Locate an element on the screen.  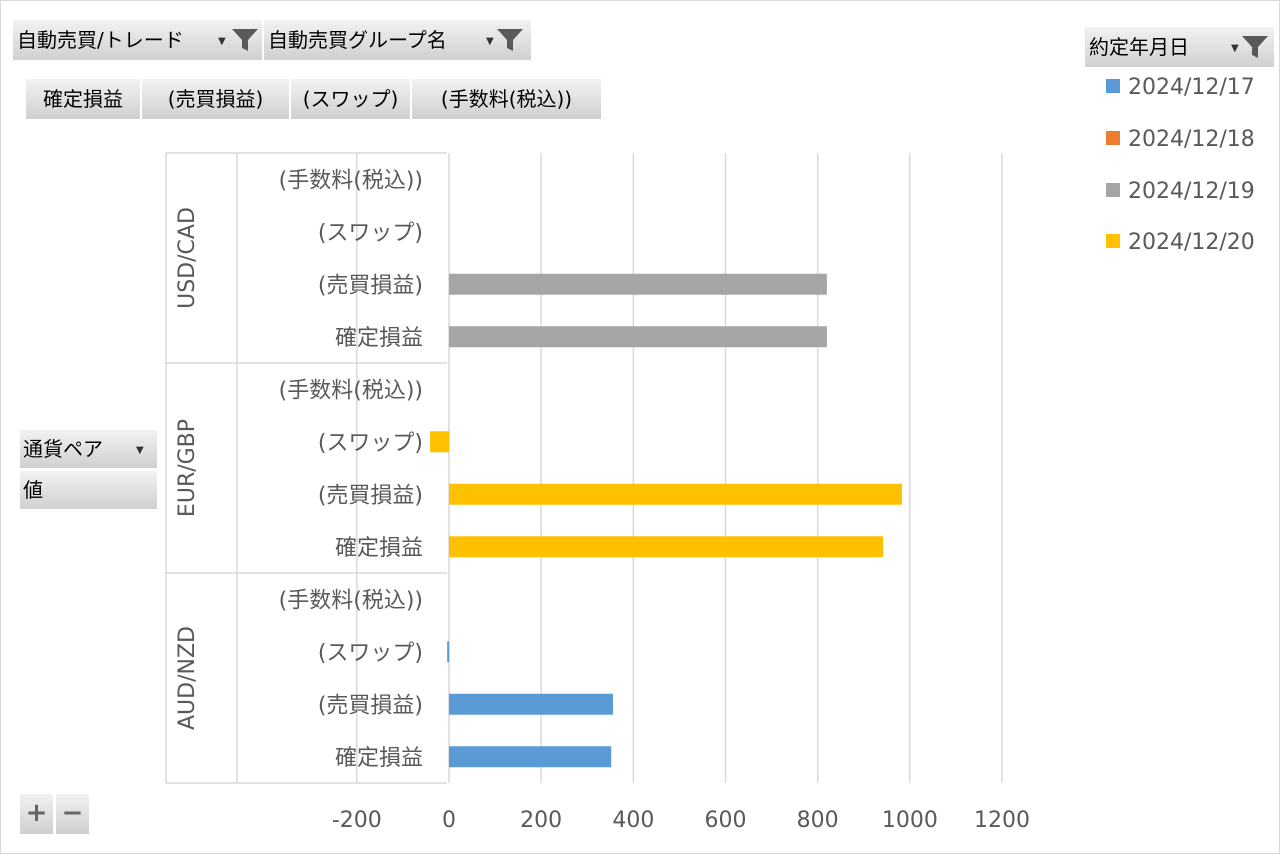
x-tick-label: 0 is located at coordinates (449, 820).